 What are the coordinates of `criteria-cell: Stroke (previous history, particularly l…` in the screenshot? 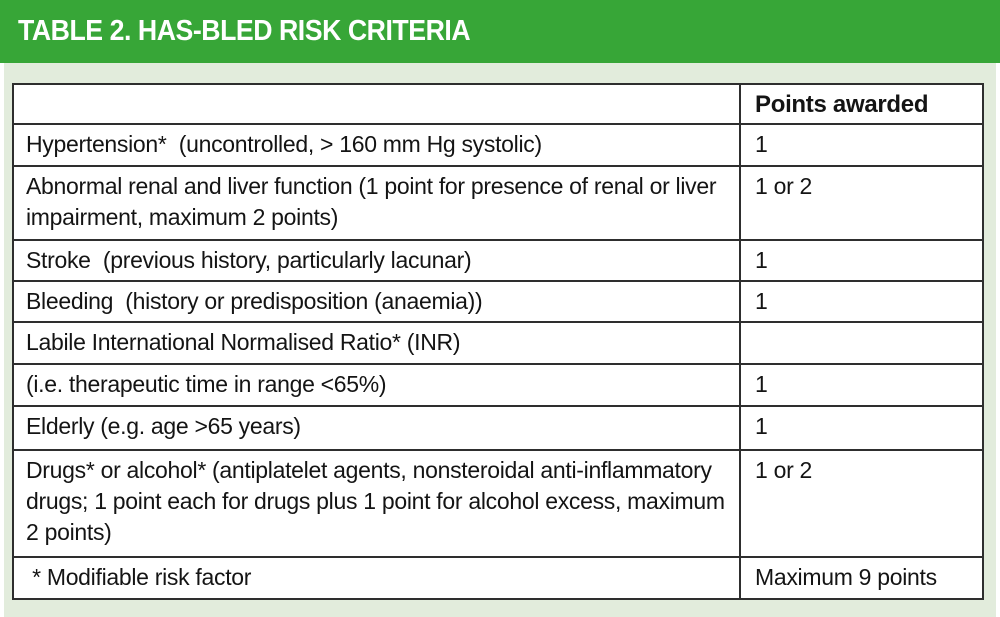 It's located at (376, 260).